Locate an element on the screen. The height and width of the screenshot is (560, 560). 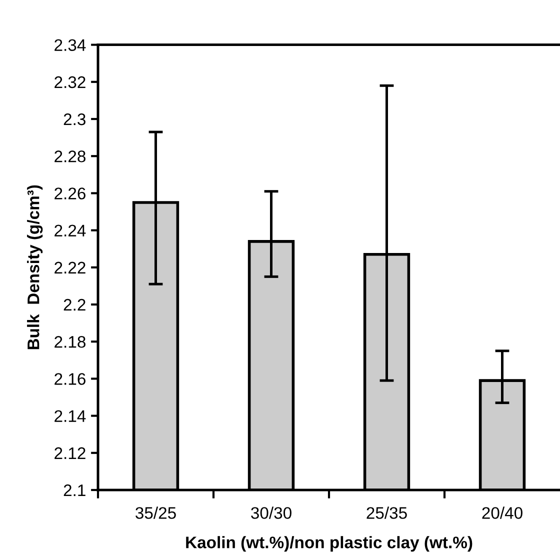
y-tick-label: 2.1 is located at coordinates (75, 490).